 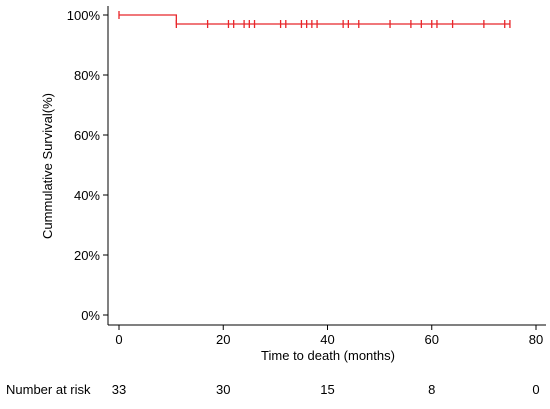 What do you see at coordinates (87, 255) in the screenshot?
I see `y-tick-label: 20%` at bounding box center [87, 255].